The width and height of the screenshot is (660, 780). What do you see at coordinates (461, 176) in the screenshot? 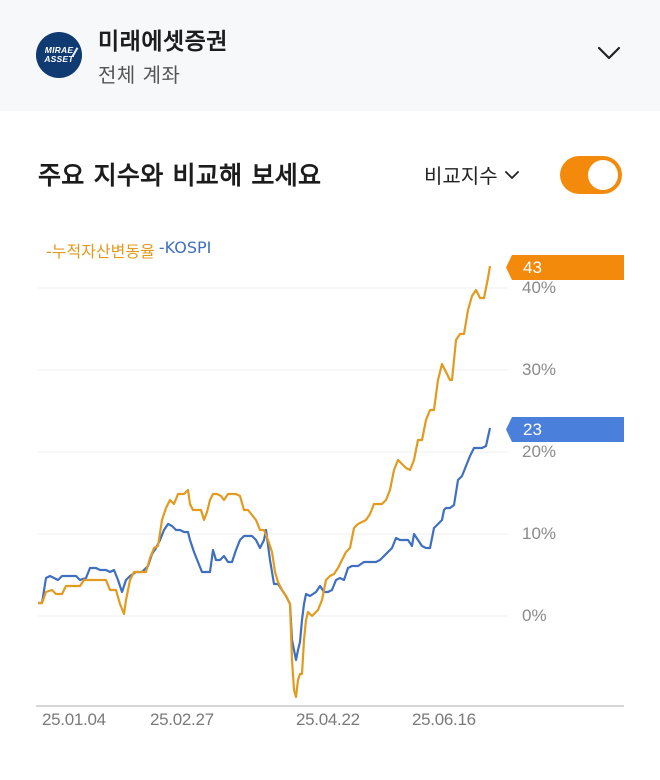
I see `compare-index-label: 비교지수` at bounding box center [461, 176].